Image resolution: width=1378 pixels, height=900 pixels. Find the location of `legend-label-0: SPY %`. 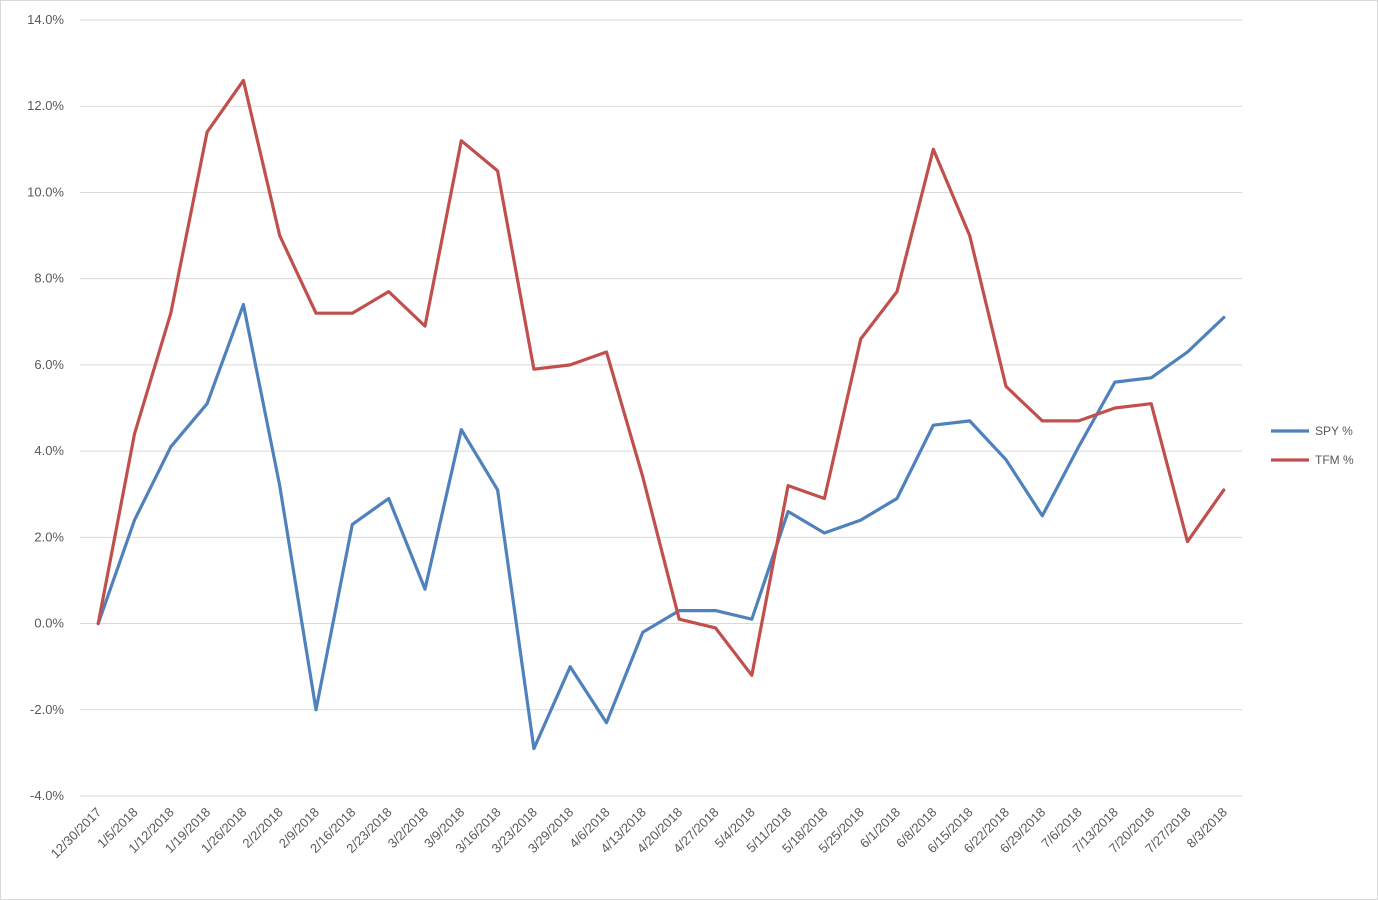

legend-label-0: SPY % is located at coordinates (1334, 431).